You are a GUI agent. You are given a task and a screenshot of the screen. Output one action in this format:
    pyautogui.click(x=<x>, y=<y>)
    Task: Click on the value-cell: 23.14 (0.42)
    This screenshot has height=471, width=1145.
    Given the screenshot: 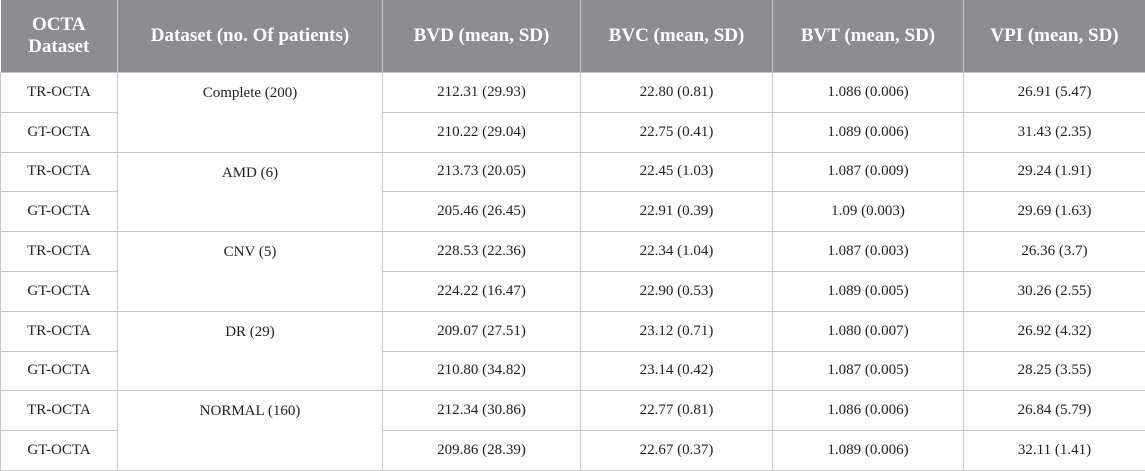 What is the action you would take?
    pyautogui.click(x=677, y=371)
    